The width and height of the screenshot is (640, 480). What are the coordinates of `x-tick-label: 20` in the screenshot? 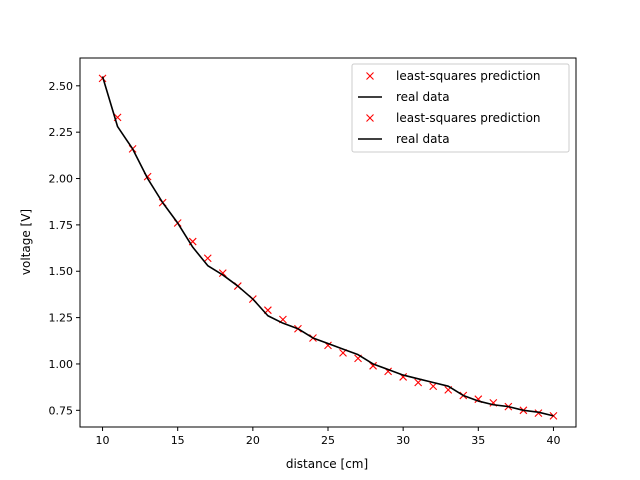 It's located at (253, 440).